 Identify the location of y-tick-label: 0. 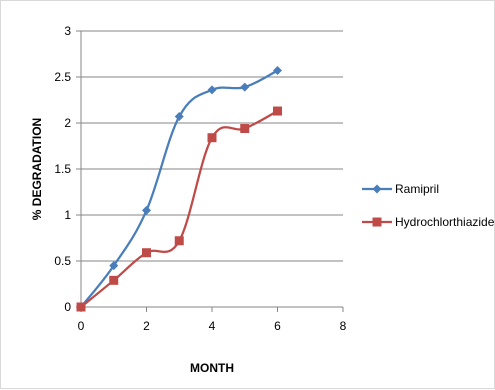
(67, 307).